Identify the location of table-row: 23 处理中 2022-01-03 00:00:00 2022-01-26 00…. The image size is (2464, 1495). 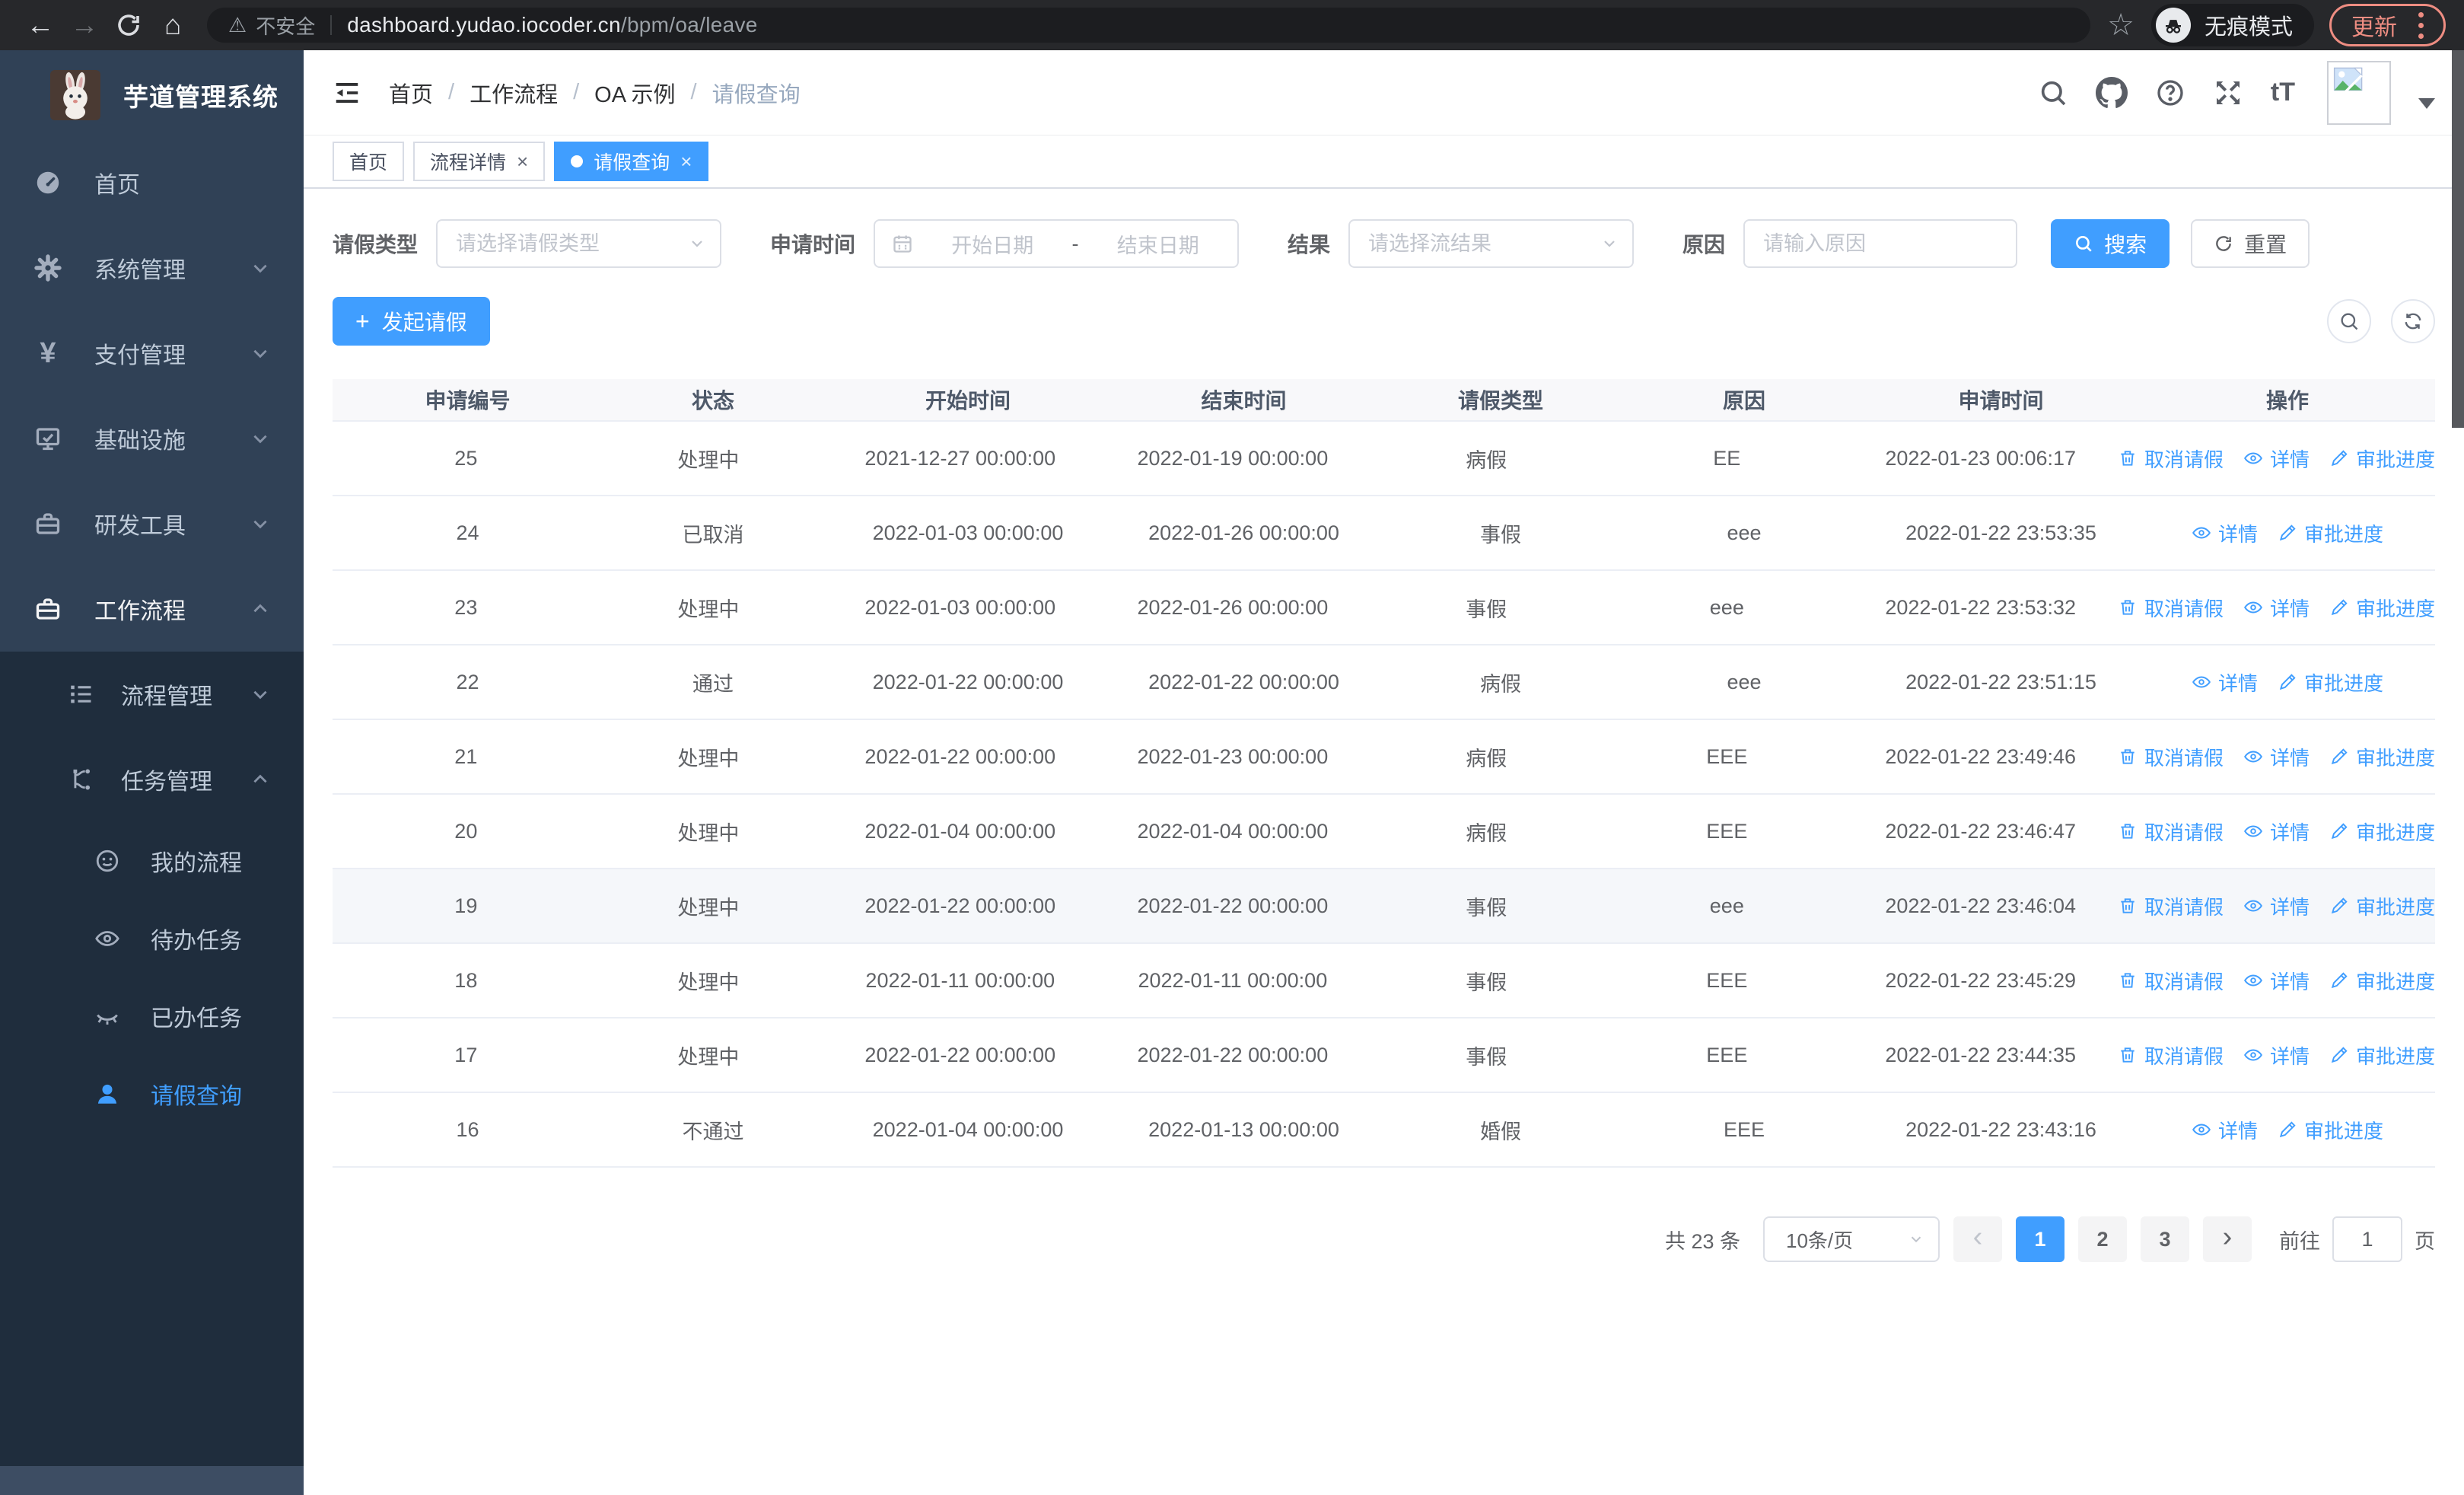
(1384, 608).